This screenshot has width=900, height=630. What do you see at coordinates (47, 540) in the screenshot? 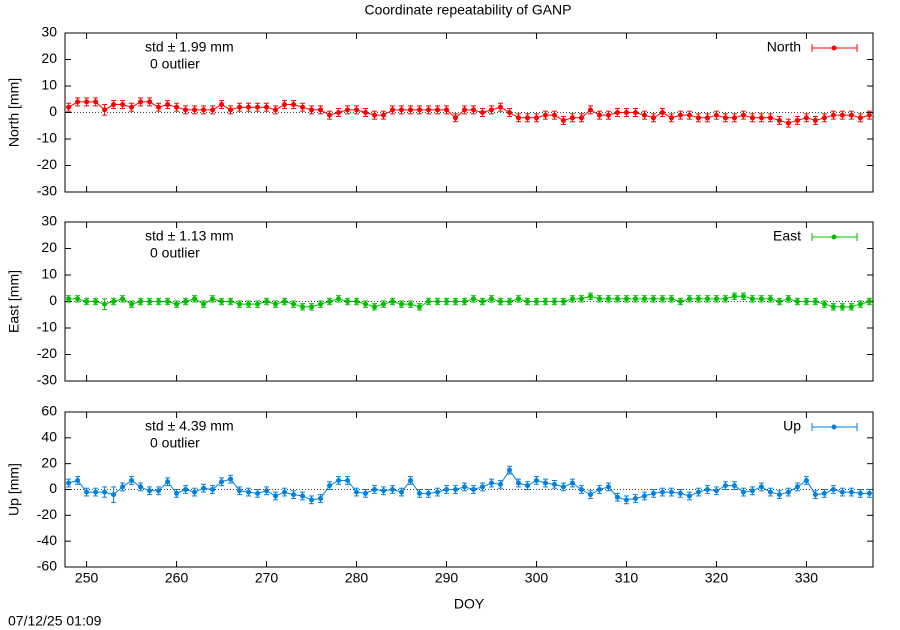
I see `y-tick-label: -40` at bounding box center [47, 540].